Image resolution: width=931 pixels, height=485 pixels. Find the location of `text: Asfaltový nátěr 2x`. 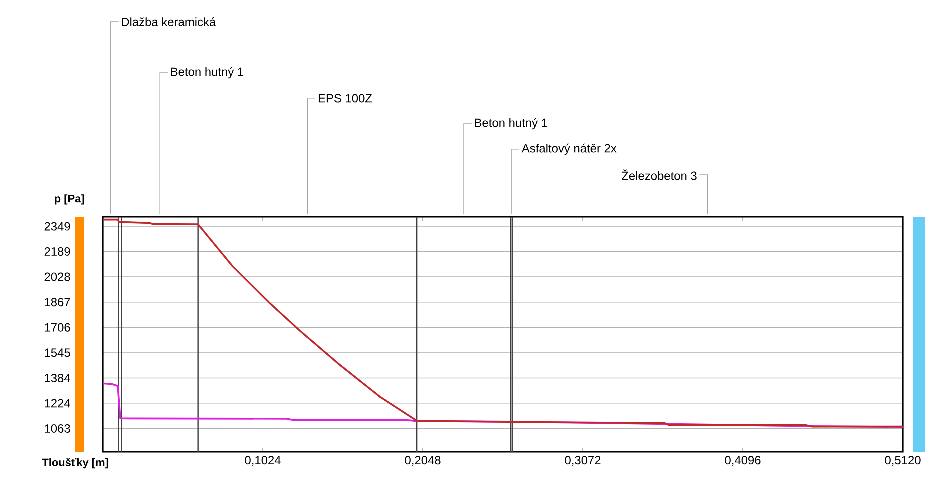

text: Asfaltový nátěr 2x is located at coordinates (569, 150).